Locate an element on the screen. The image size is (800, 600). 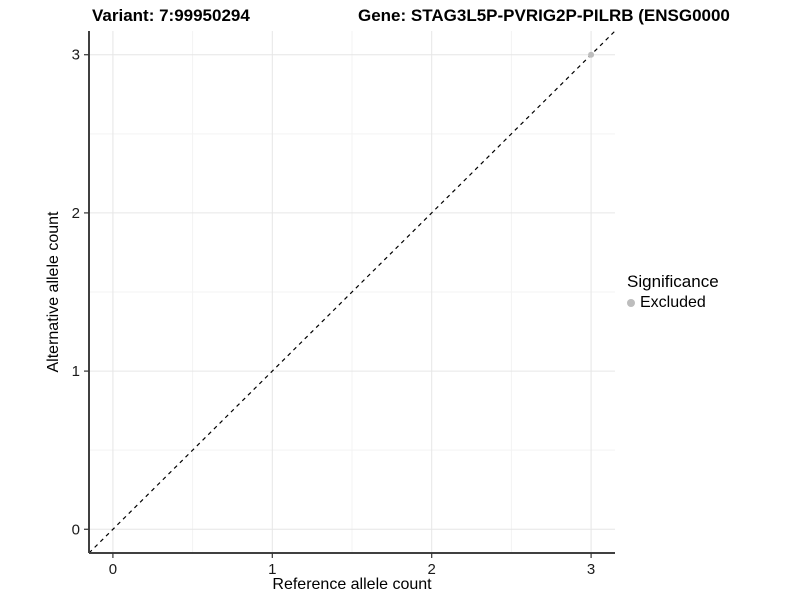
x-tick-label: 2 is located at coordinates (432, 569).